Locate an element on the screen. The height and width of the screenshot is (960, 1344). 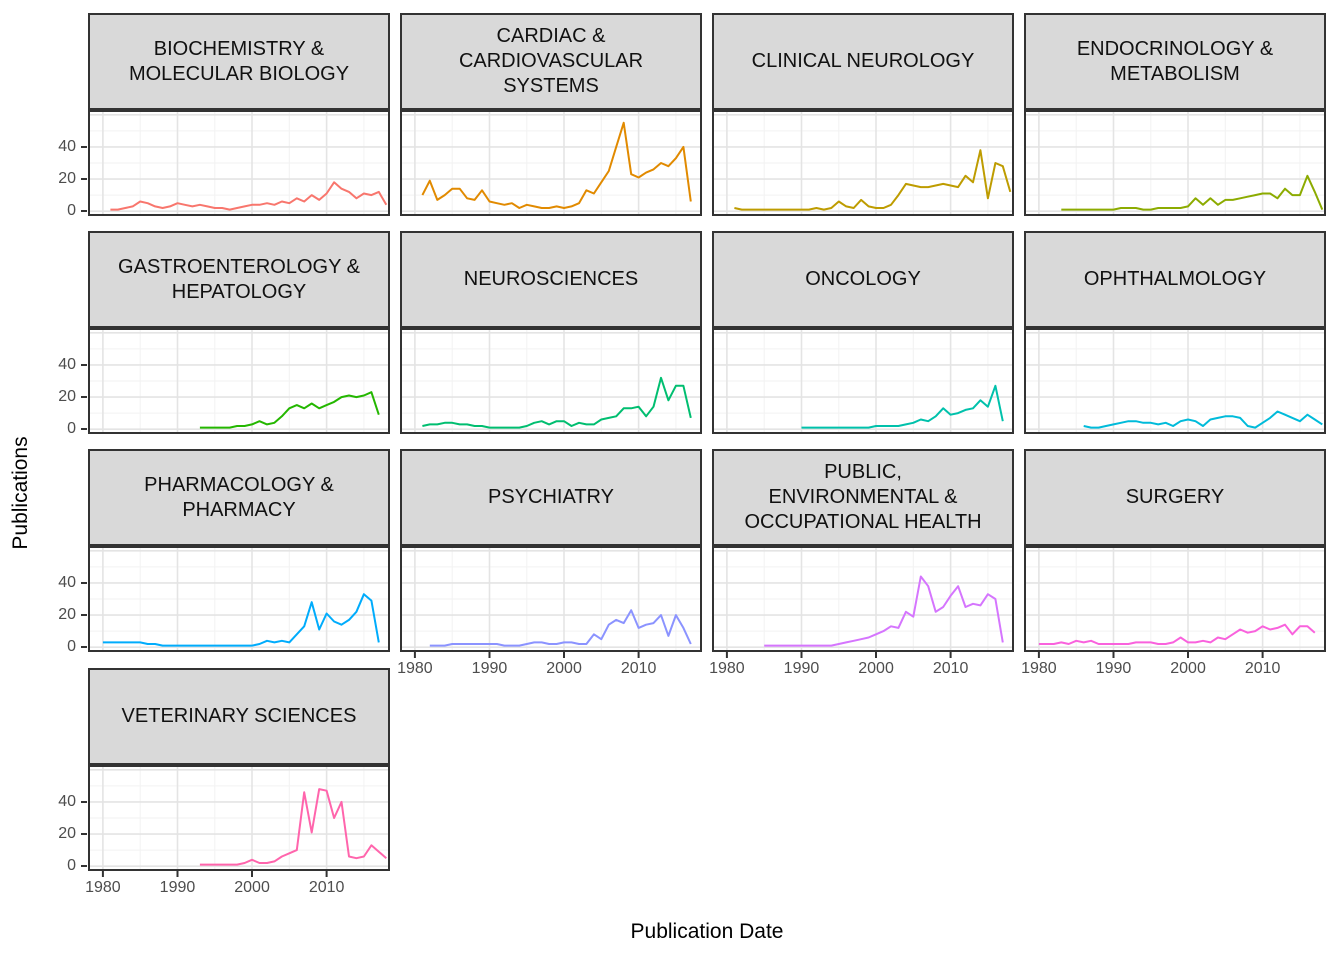
facet-strip: CARDIAC & CARDIOVASCULAR SYSTEMS is located at coordinates (551, 61).